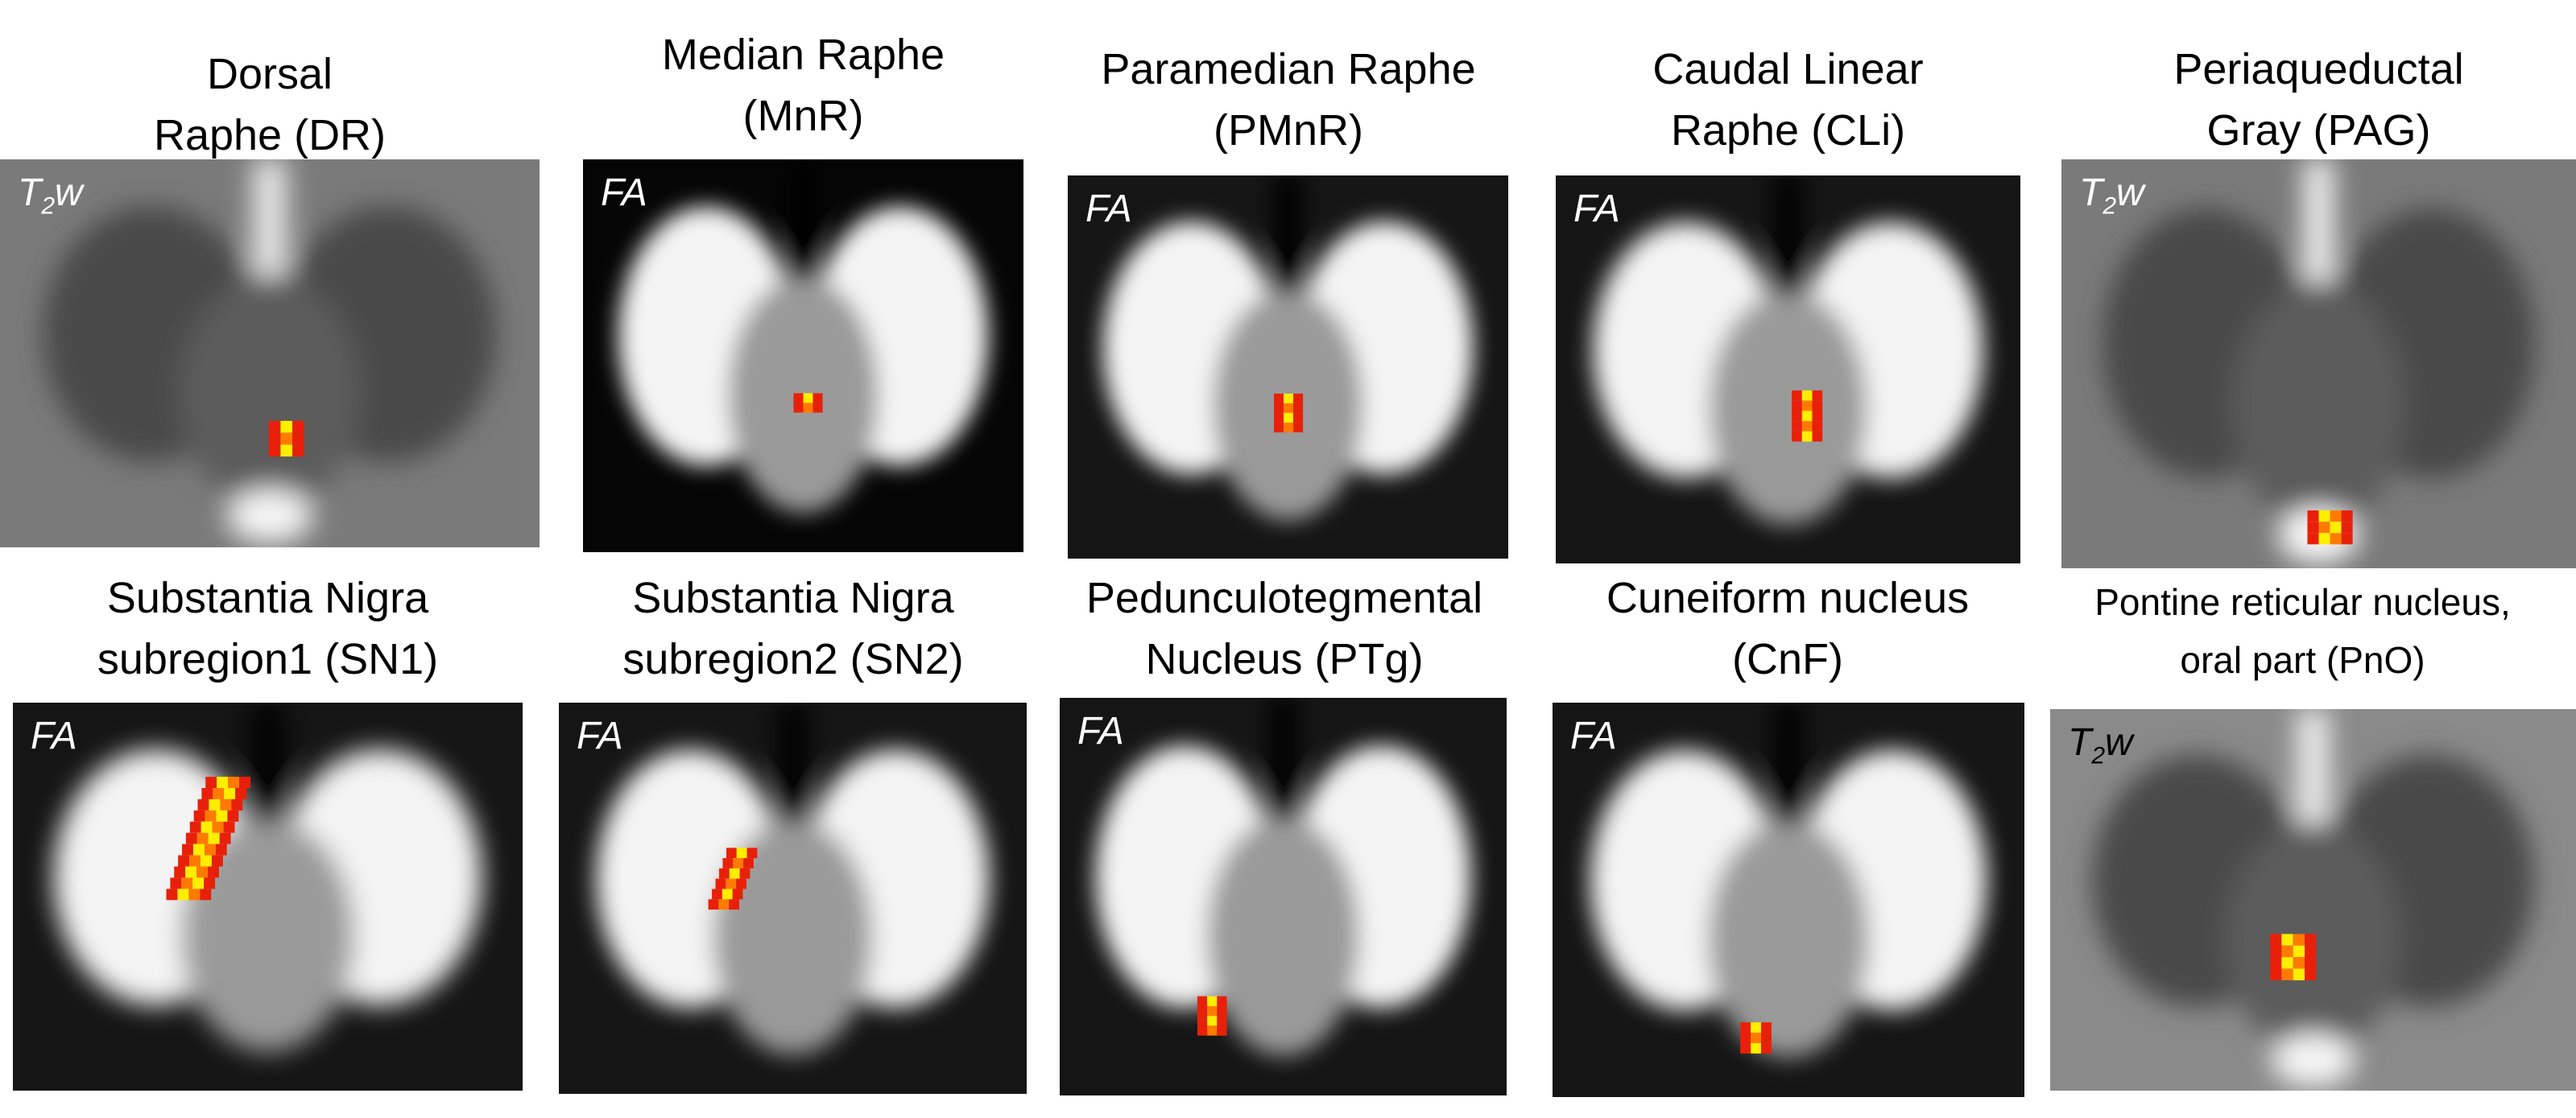 This screenshot has width=2576, height=1118. I want to click on mri-panel-sn2: FA, so click(793, 898).